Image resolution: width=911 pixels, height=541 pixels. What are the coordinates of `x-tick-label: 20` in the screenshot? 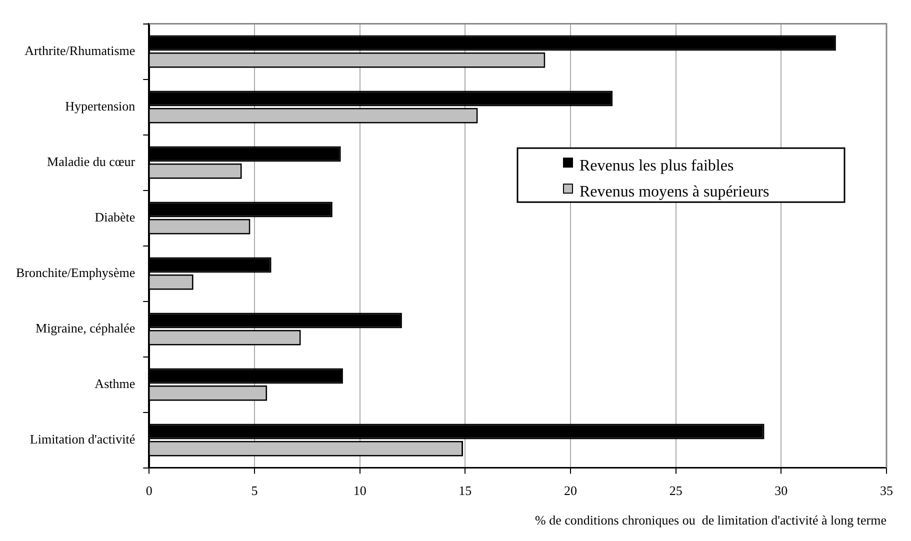 It's located at (570, 490).